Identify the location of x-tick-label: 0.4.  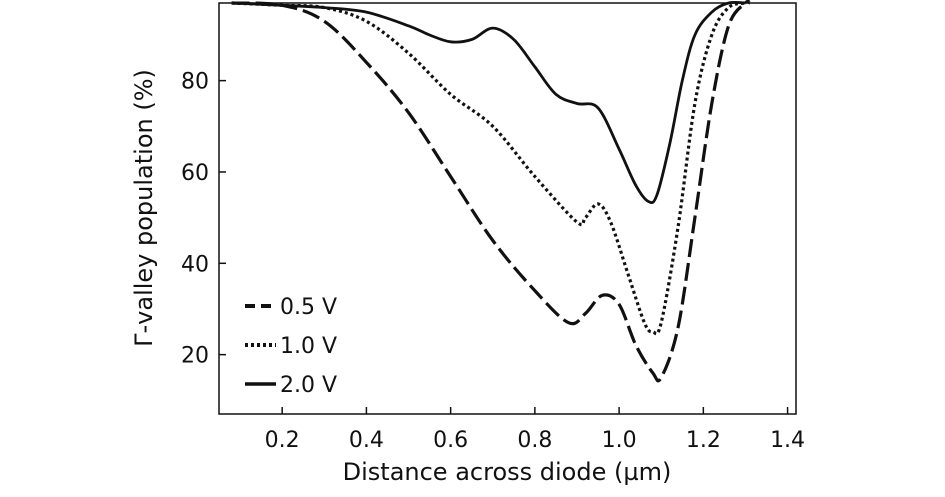
(366, 440).